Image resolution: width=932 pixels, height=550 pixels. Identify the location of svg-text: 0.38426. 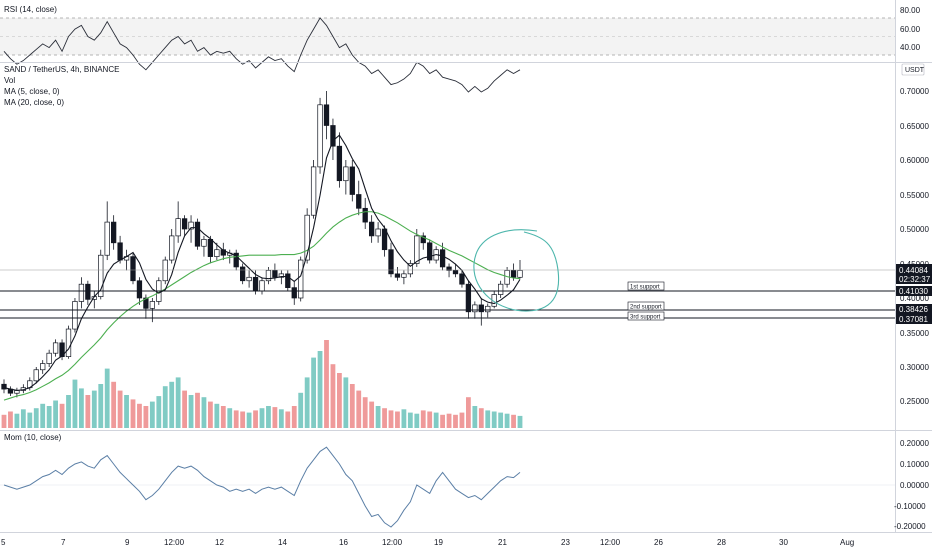
(913, 309).